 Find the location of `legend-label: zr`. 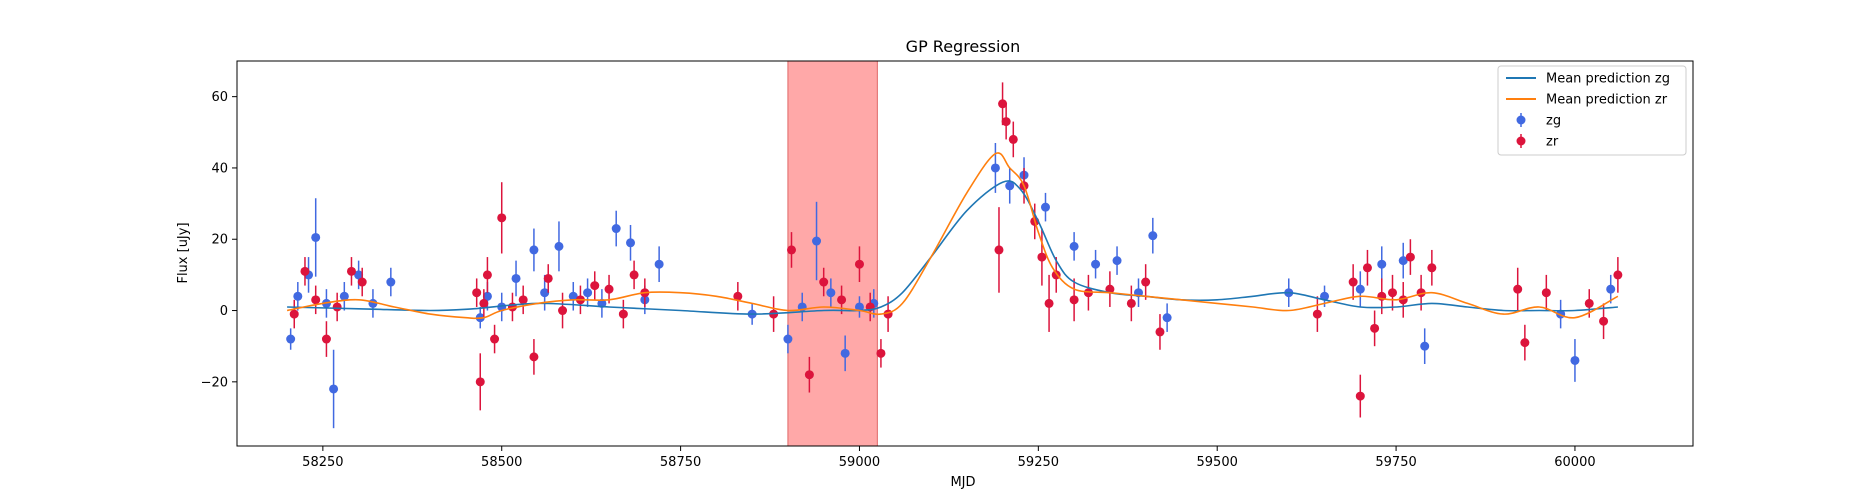

legend-label: zr is located at coordinates (1552, 142).